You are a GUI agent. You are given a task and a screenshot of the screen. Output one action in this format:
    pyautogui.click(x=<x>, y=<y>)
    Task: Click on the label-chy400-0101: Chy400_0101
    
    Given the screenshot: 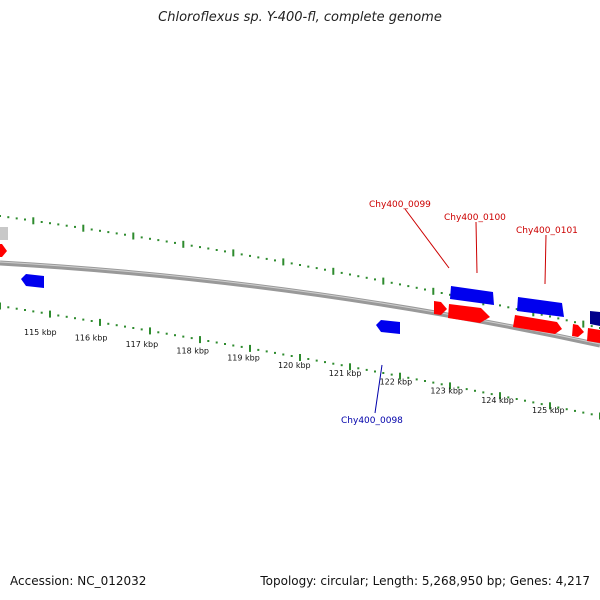 What is the action you would take?
    pyautogui.click(x=547, y=231)
    